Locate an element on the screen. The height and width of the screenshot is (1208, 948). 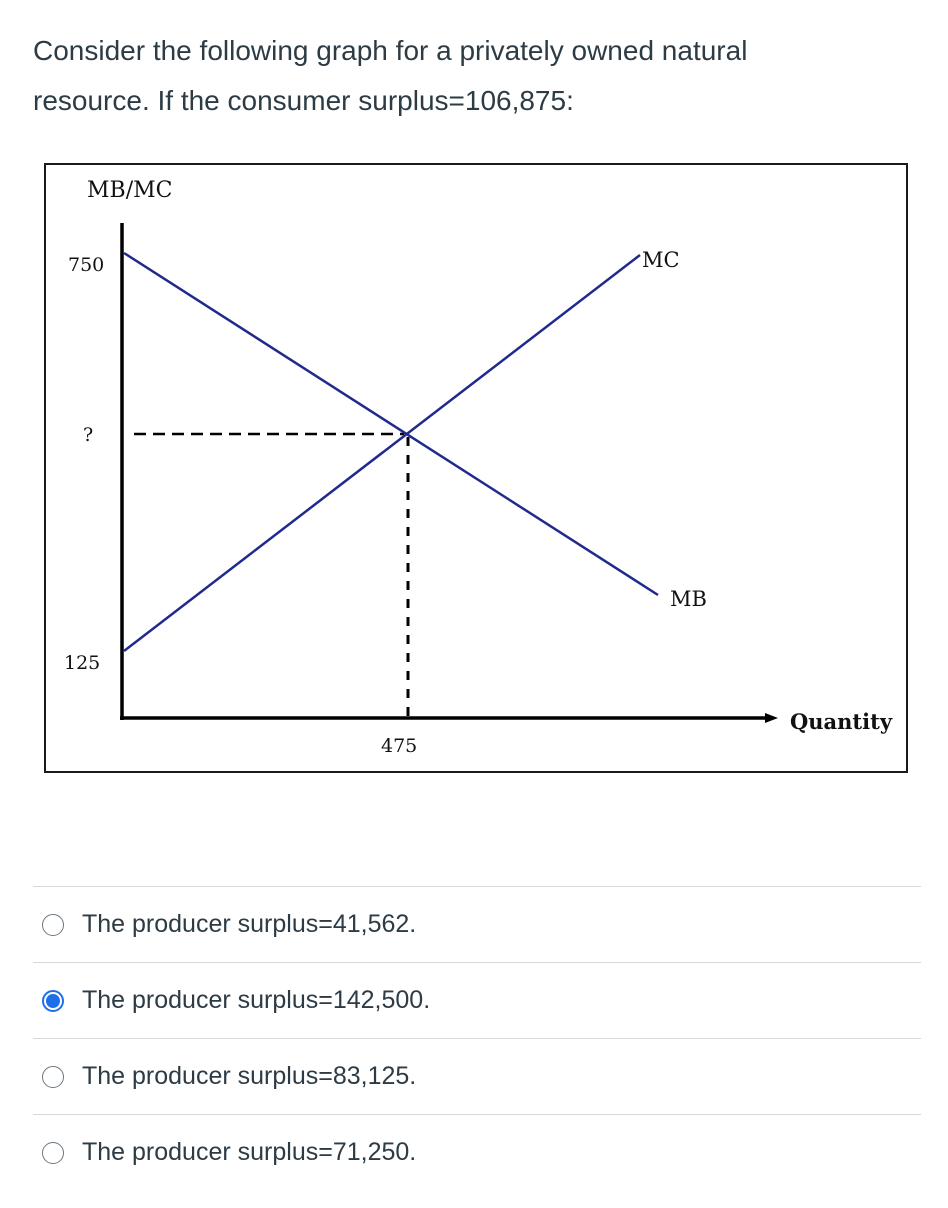
x-tick-475: 475 is located at coordinates (399, 746).